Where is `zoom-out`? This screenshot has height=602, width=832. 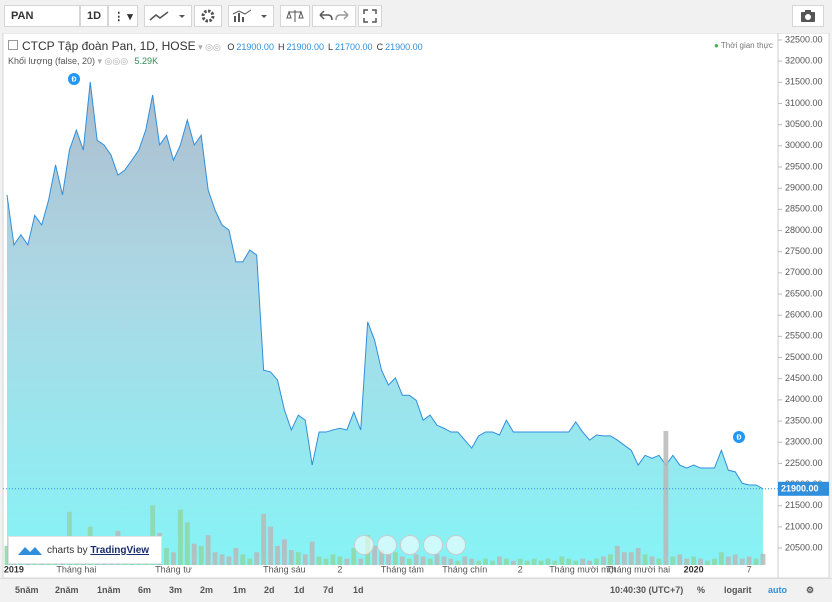
zoom-out is located at coordinates (410, 545).